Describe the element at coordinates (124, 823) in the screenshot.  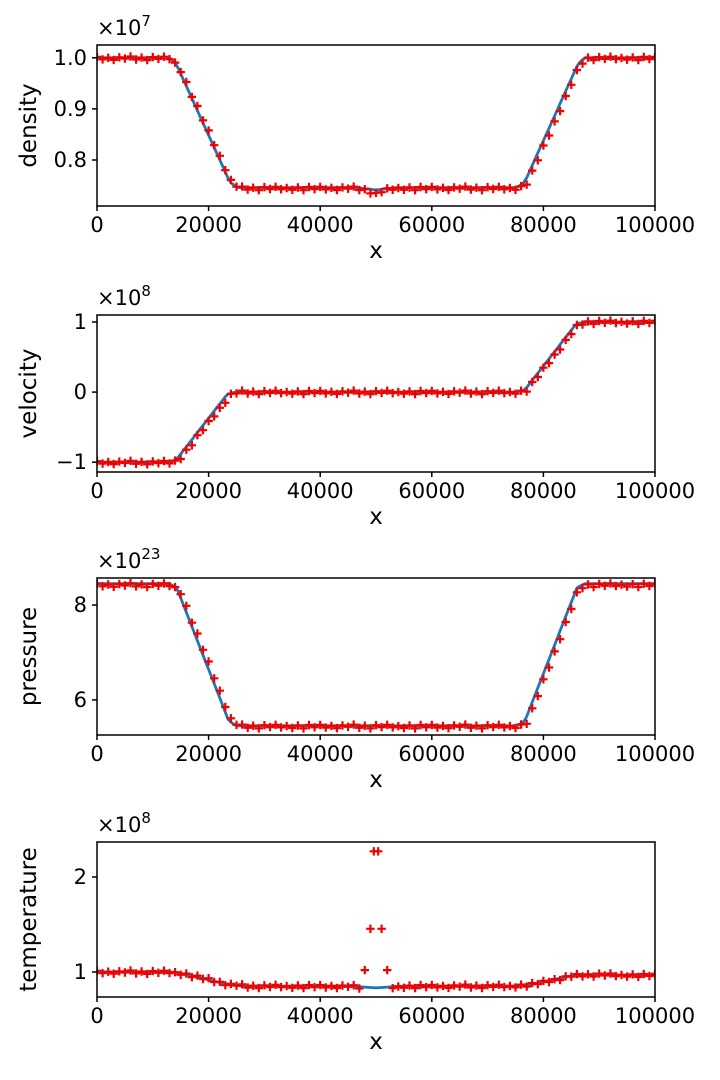
I see `axis-exponent-label: ×10⁸` at that location.